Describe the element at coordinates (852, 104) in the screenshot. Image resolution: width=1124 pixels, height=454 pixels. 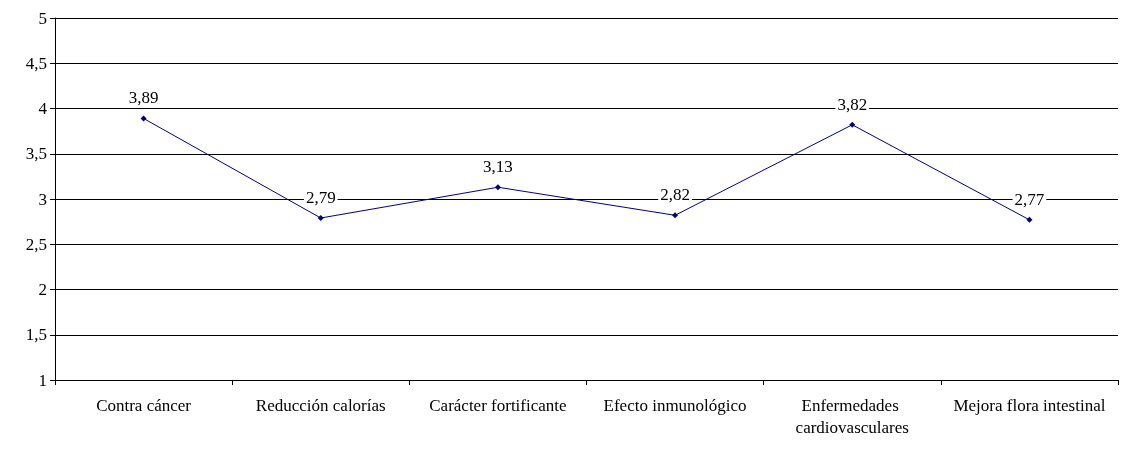
I see `data-label: 3,82` at that location.